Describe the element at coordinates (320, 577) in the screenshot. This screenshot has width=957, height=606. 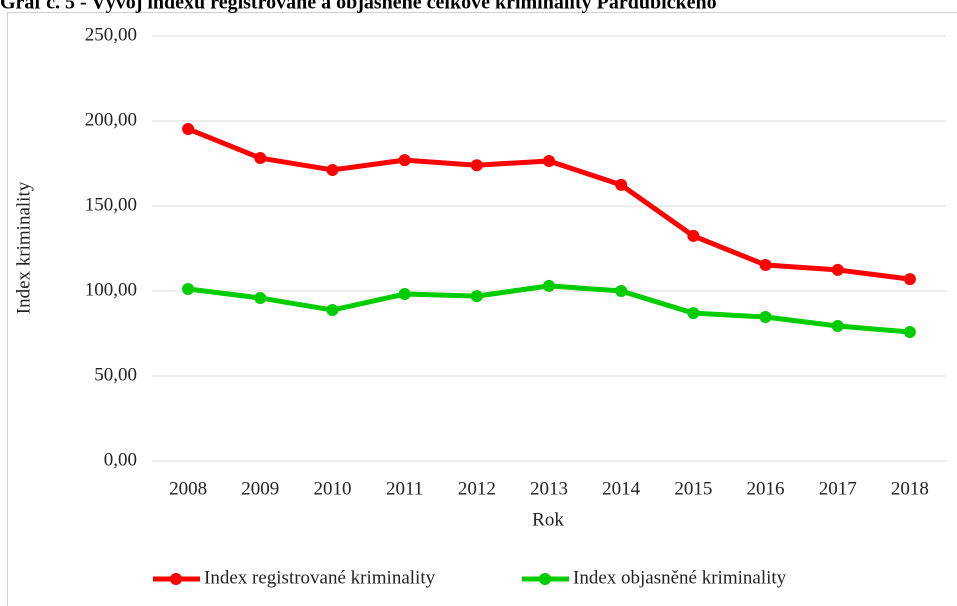
I see `legend-label: Index registrované kriminality` at that location.